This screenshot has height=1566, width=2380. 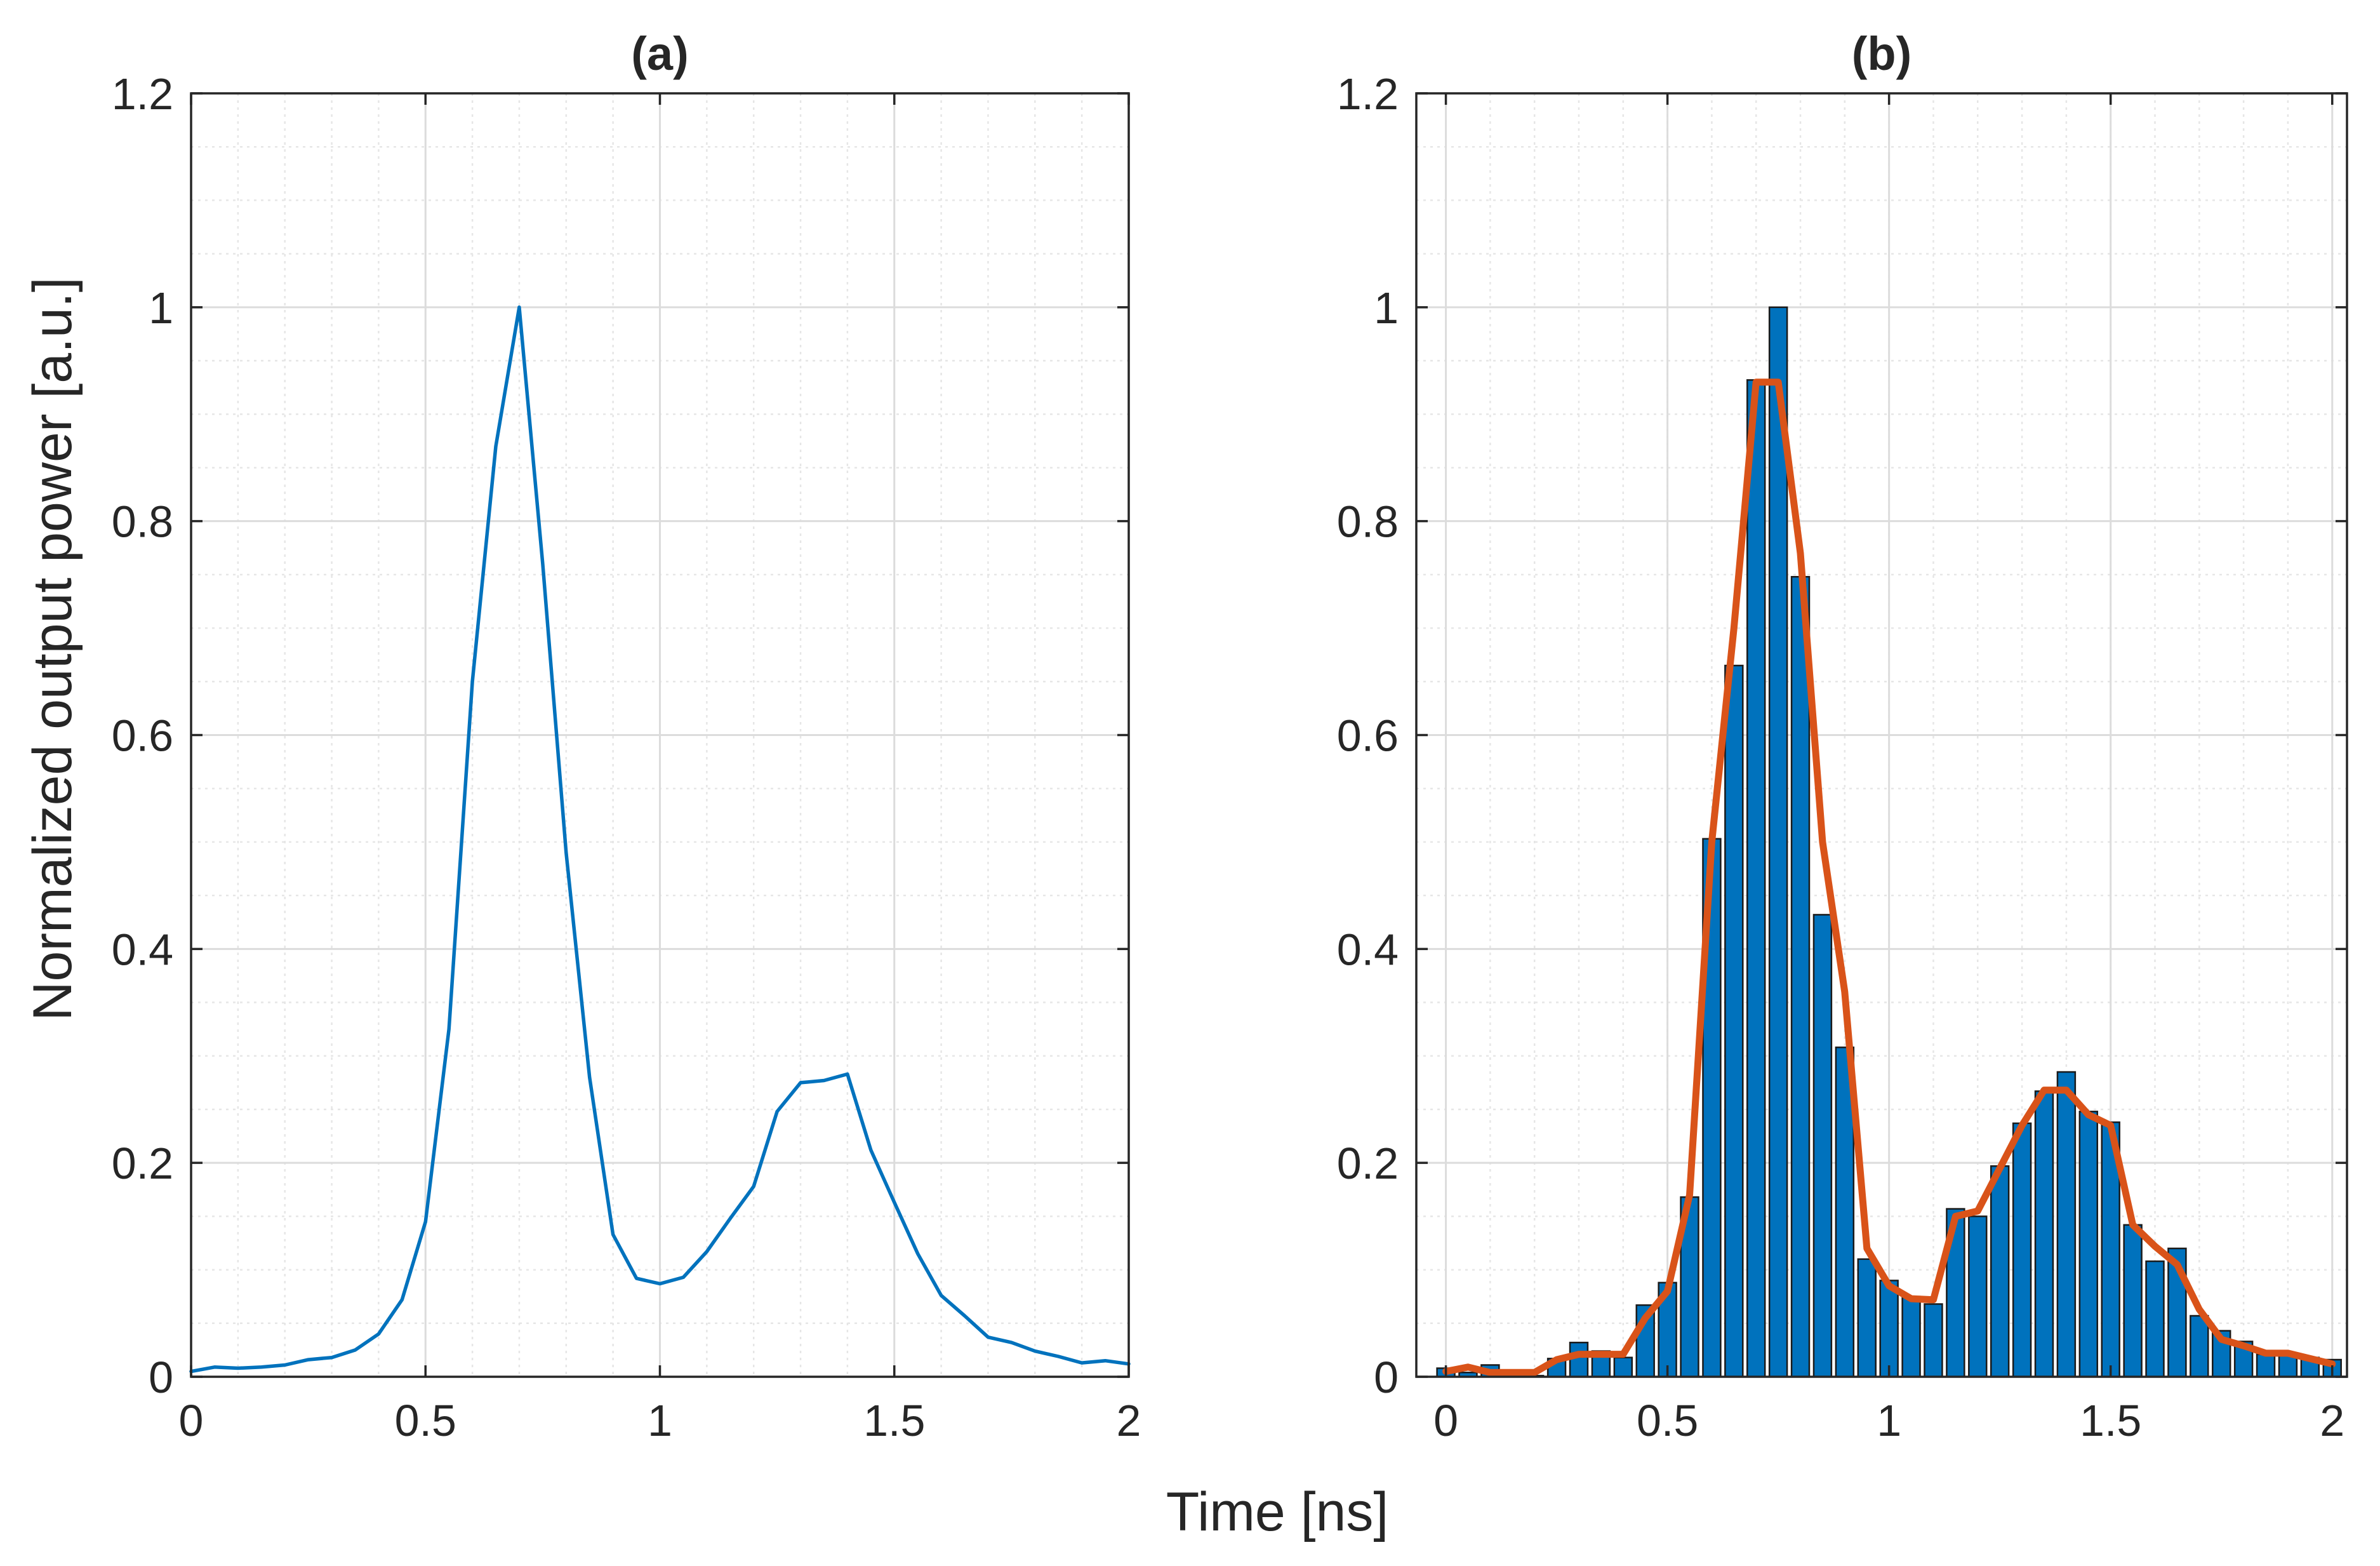 I want to click on x-axis-label: Time [ns], so click(x=1277, y=1512).